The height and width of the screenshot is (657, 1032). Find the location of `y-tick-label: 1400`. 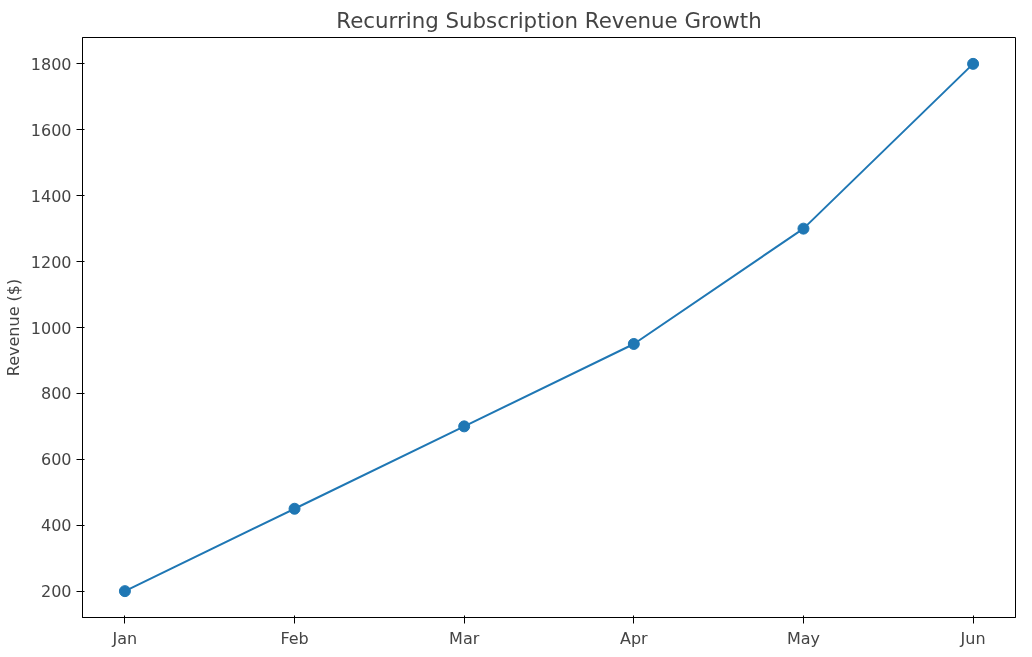

y-tick-label: 1400 is located at coordinates (51, 196).